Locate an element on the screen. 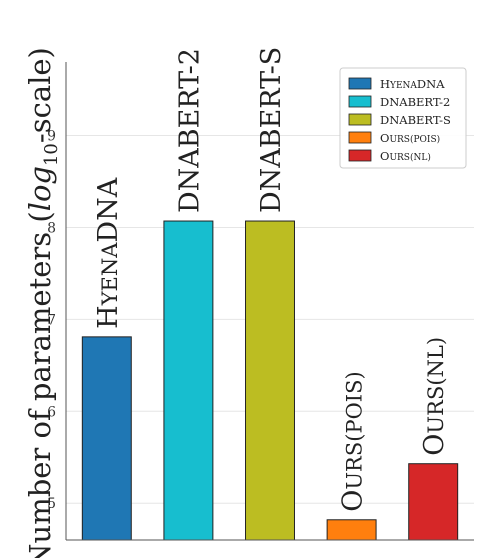  legend-entry-2-lead: DNABERT-S is located at coordinates (415, 120).